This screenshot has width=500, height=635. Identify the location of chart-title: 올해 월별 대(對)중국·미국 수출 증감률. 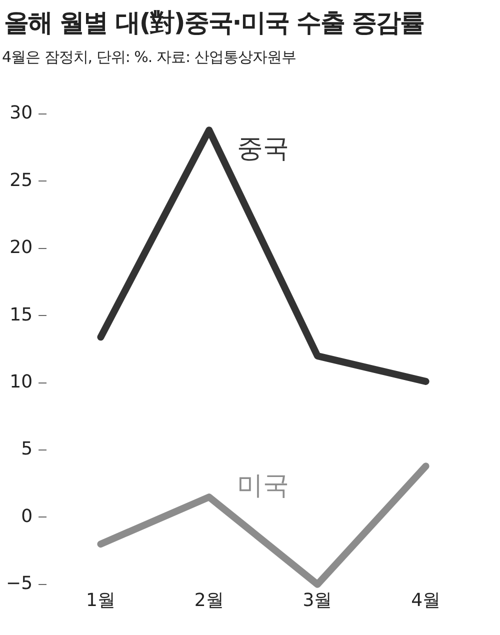
(214, 23).